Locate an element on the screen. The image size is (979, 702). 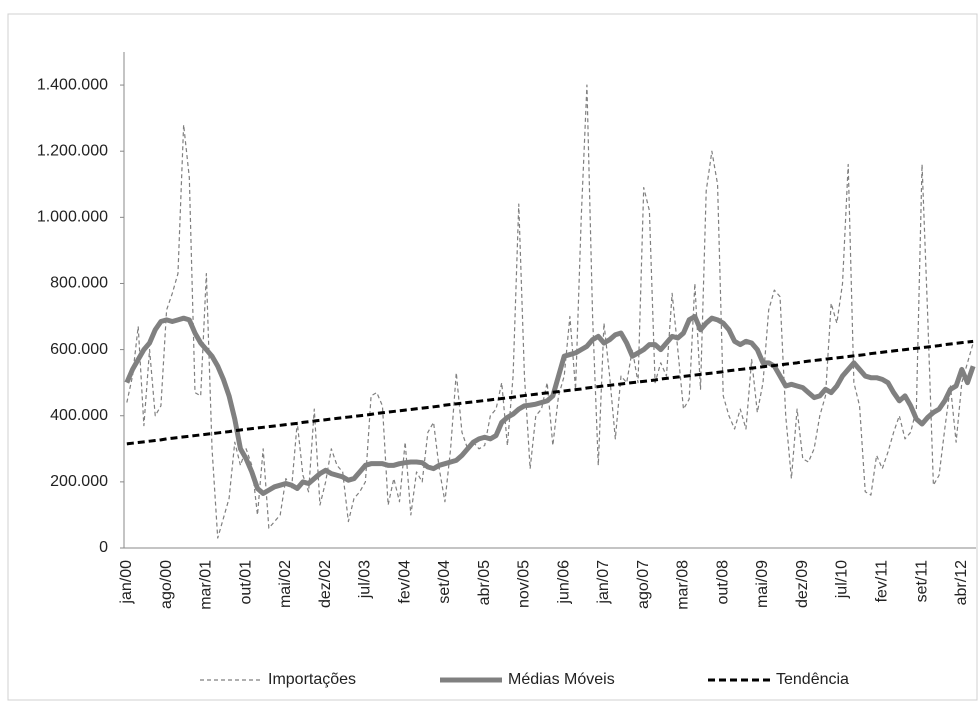
x-tick-label: fev/04 is located at coordinates (404, 582).